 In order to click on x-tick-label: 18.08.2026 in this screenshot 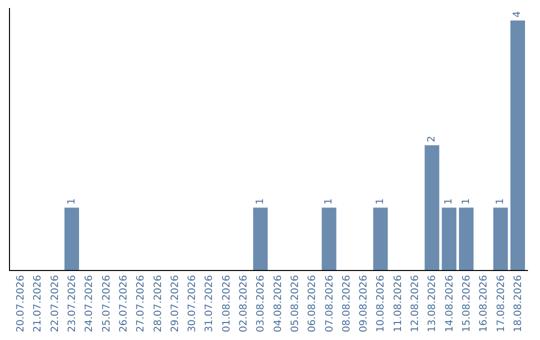, I will do `click(518, 303)`.